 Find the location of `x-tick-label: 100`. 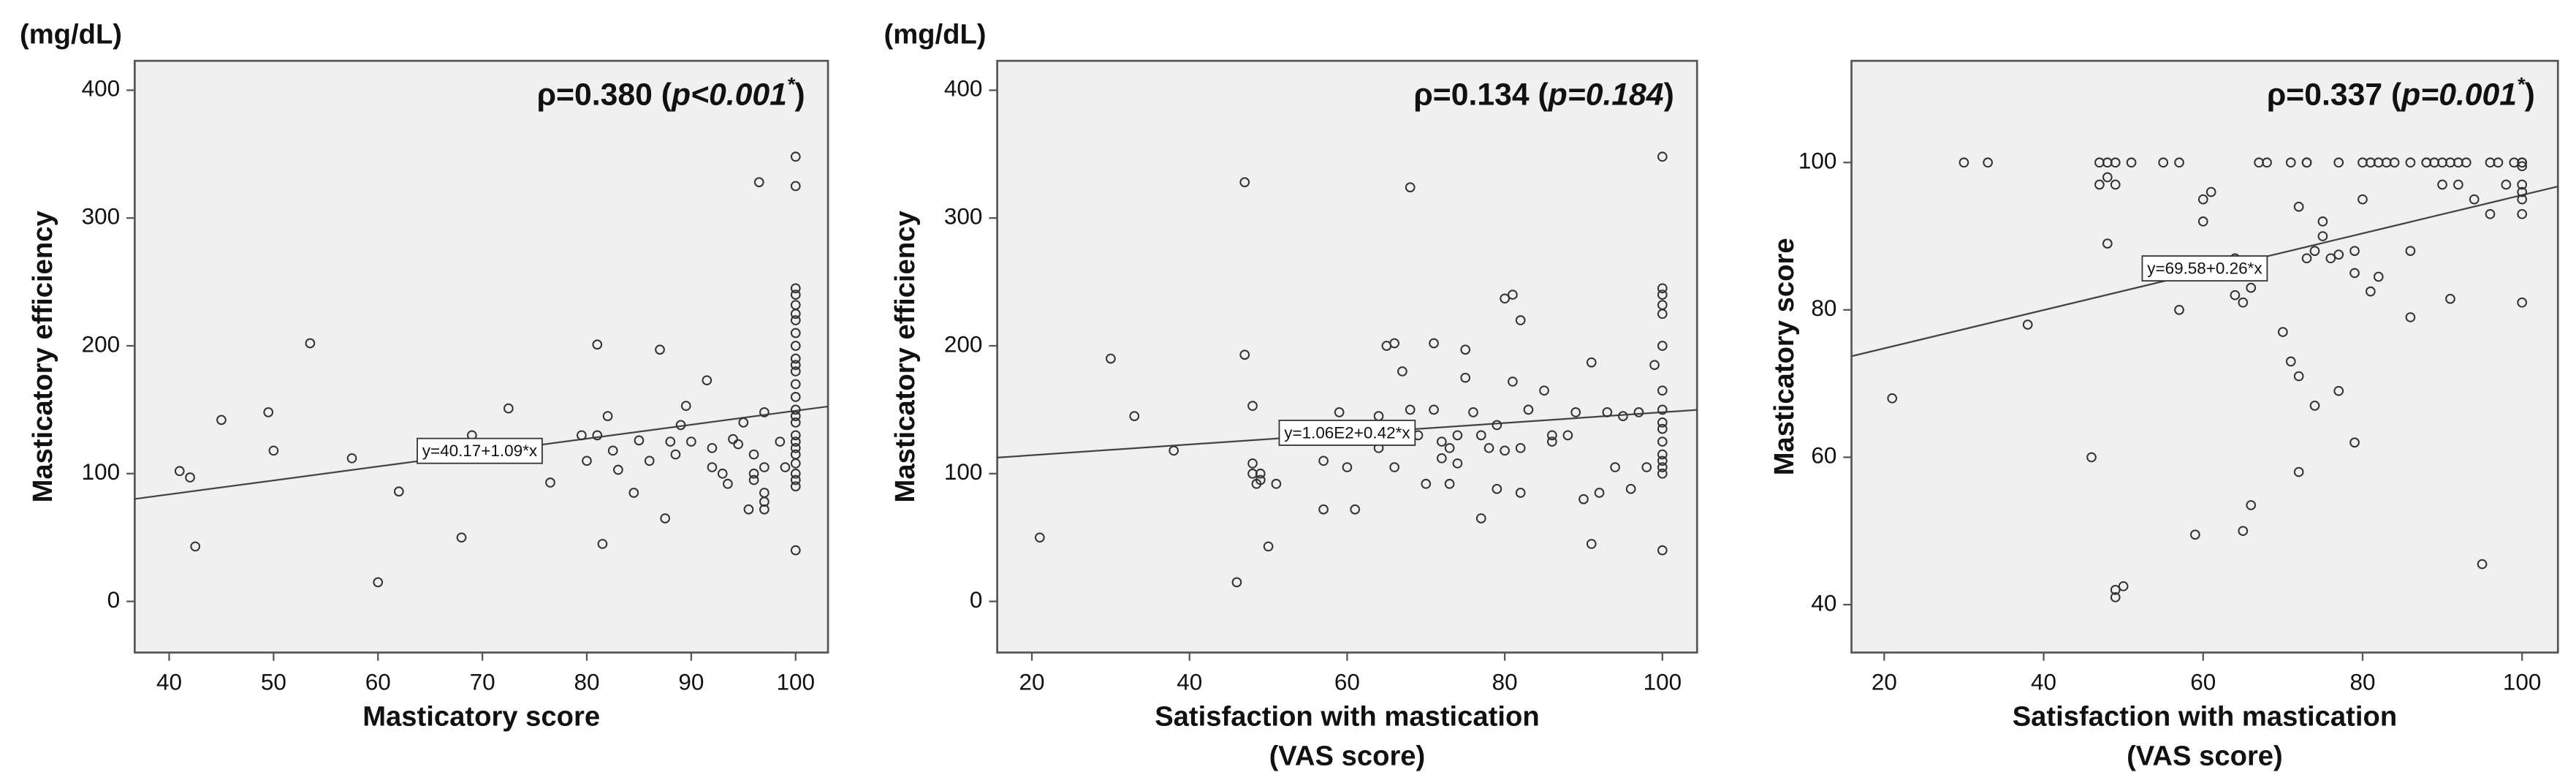

x-tick-label: 100 is located at coordinates (1663, 682).